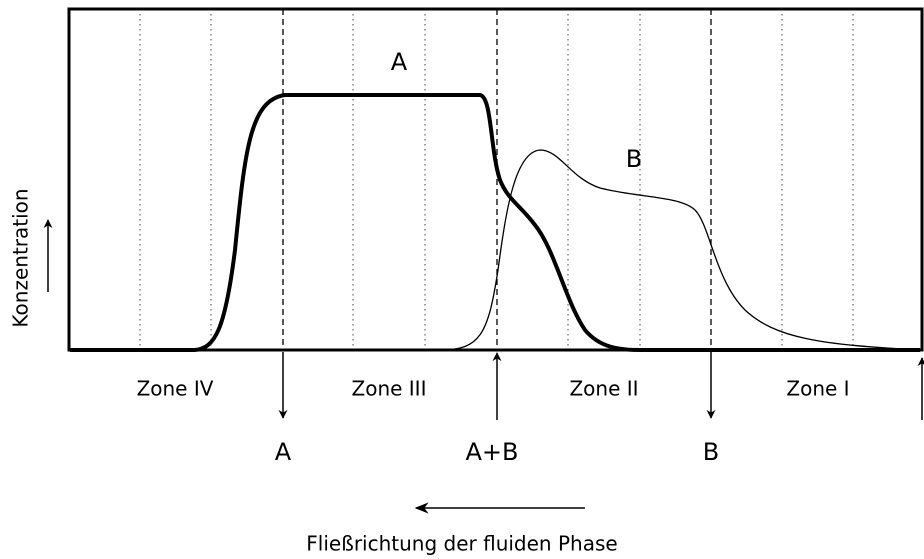 The height and width of the screenshot is (559, 924). I want to click on flow-label: Fließrichtung der fluiden Phase, so click(461, 544).